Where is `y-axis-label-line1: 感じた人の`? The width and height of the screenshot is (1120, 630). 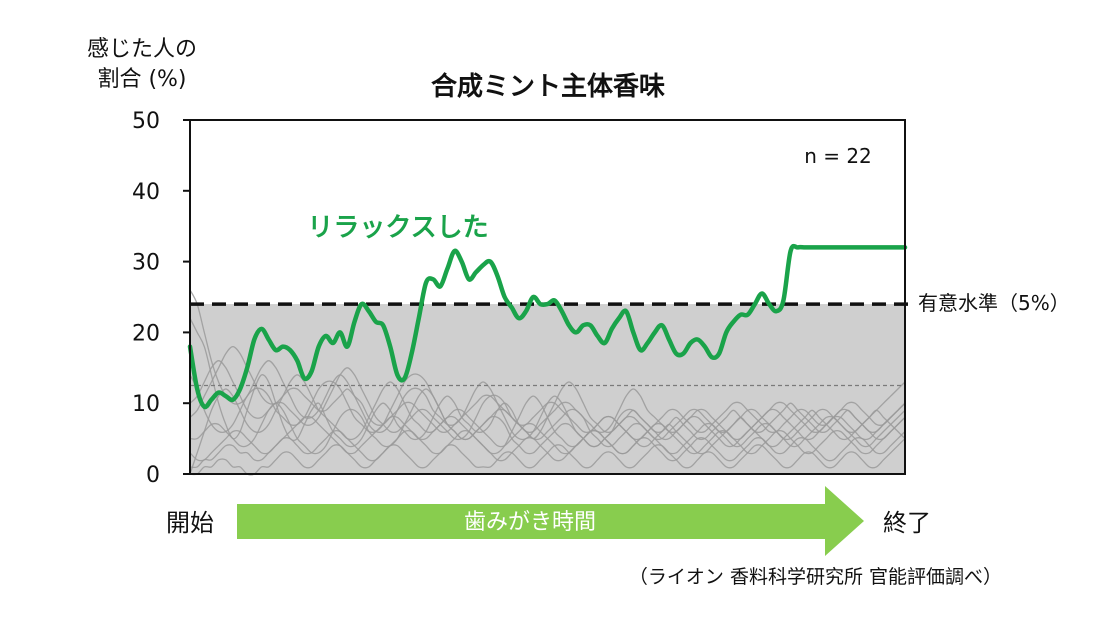 y-axis-label-line1: 感じた人の is located at coordinates (142, 49).